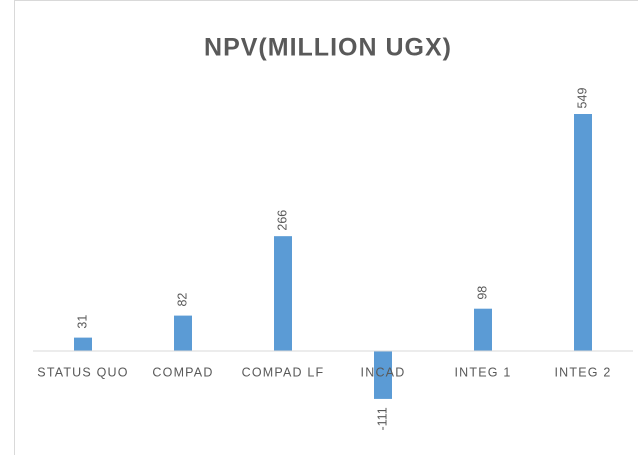  I want to click on data-label: 98, so click(482, 293).